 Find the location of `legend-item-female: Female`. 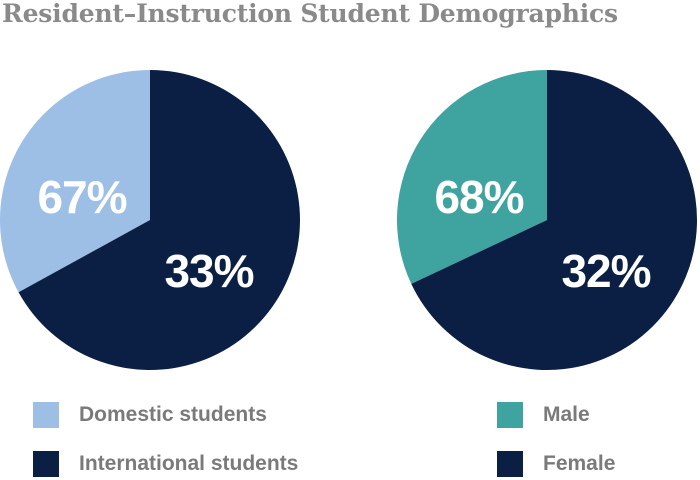

legend-item-female: Female is located at coordinates (556, 464).